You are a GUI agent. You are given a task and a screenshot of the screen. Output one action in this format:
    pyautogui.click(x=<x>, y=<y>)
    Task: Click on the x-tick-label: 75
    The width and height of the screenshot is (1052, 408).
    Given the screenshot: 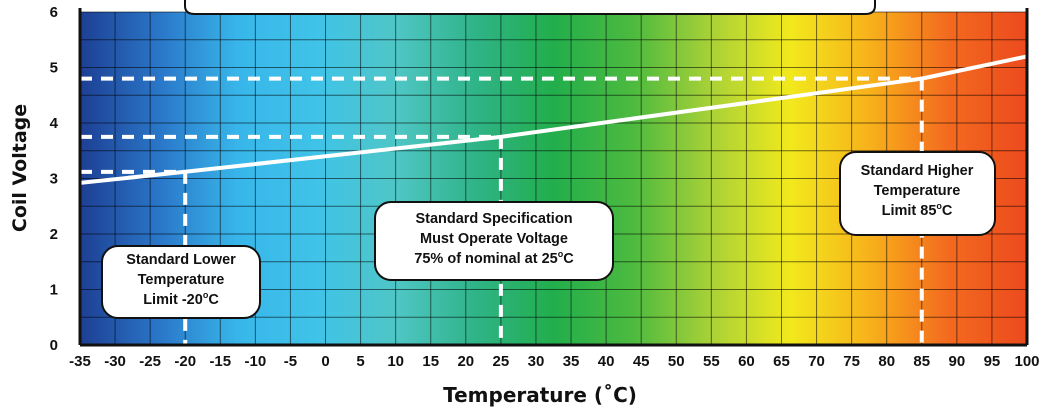 What is the action you would take?
    pyautogui.click(x=851, y=361)
    